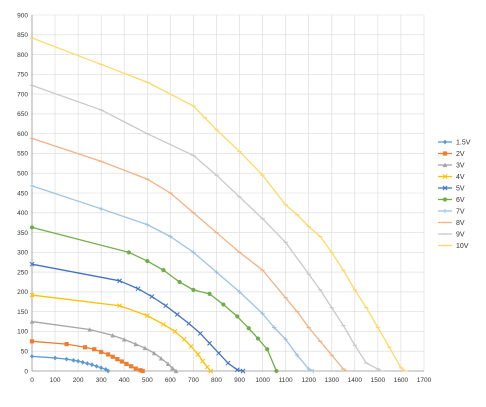 The height and width of the screenshot is (407, 486). Describe the element at coordinates (22, 193) in the screenshot. I see `y-tick-label: 450` at that location.